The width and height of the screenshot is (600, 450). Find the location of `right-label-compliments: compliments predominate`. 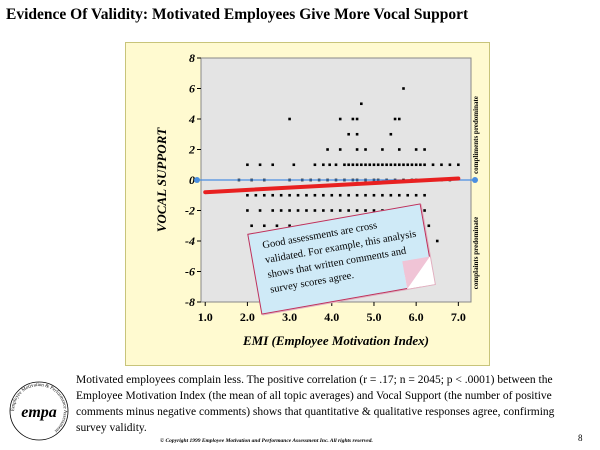

right-label-compliments: compliments predominate is located at coordinates (476, 135).